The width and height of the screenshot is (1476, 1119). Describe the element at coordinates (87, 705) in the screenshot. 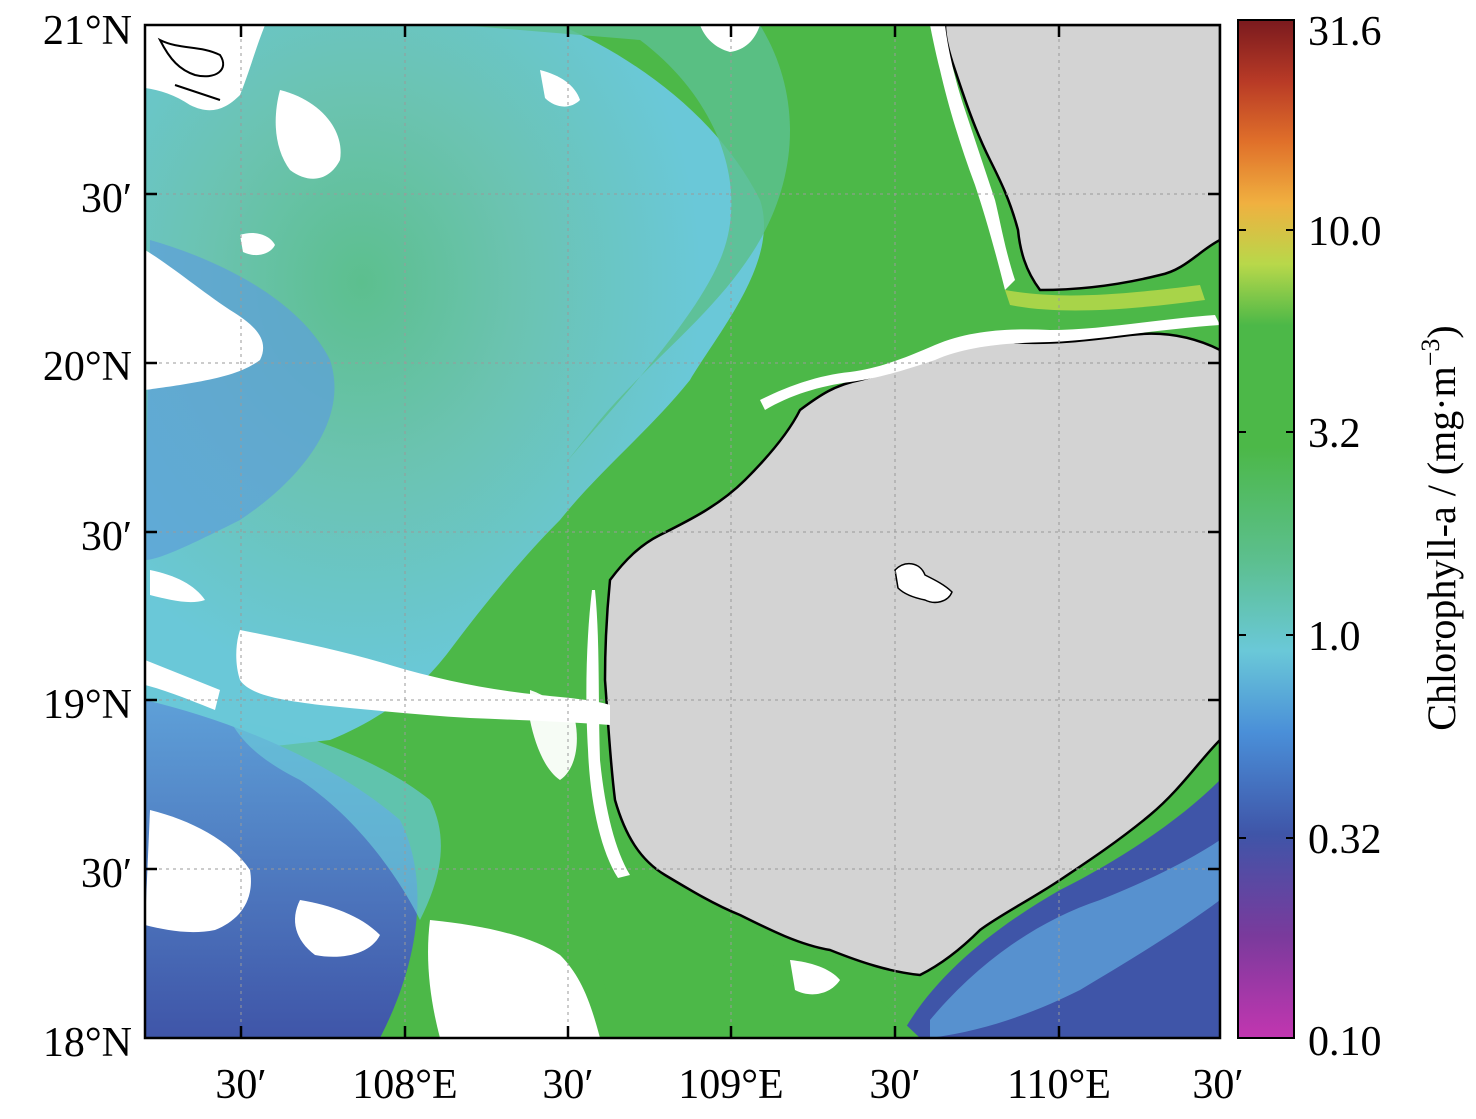

I see `lat-tick-label: 19°N` at that location.